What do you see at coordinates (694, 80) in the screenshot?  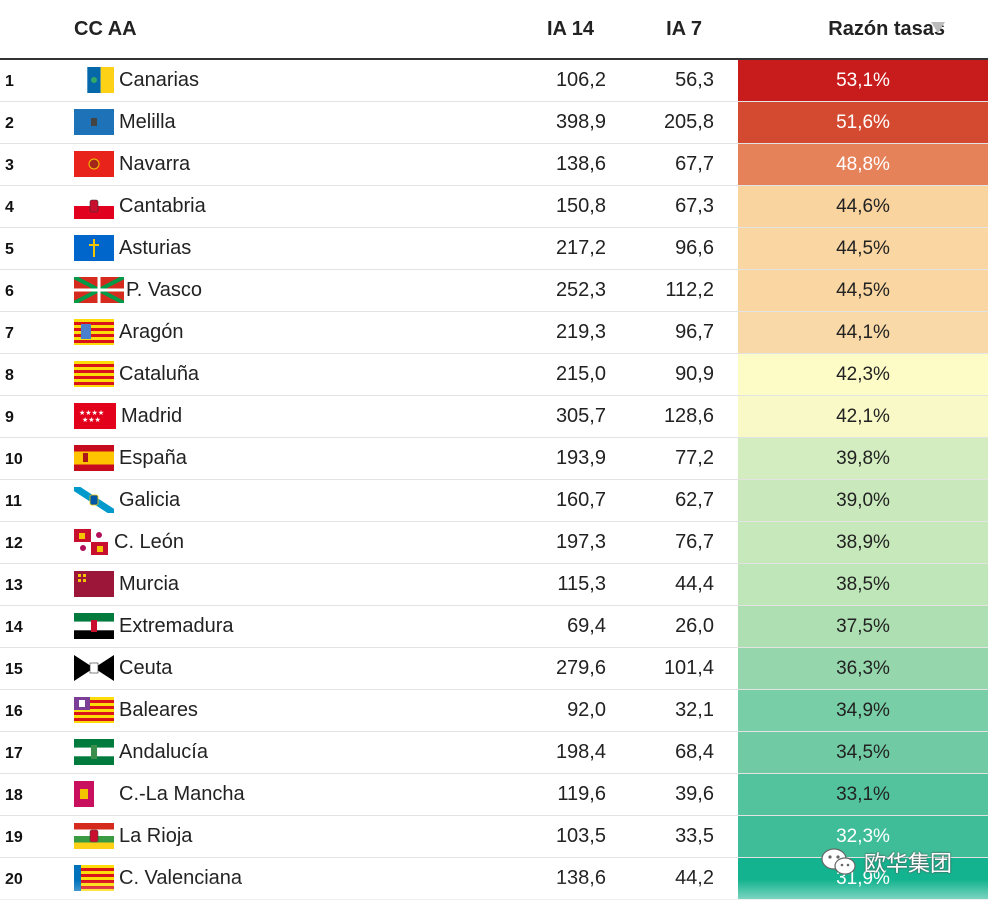 I see `ia7-value: 56,3` at bounding box center [694, 80].